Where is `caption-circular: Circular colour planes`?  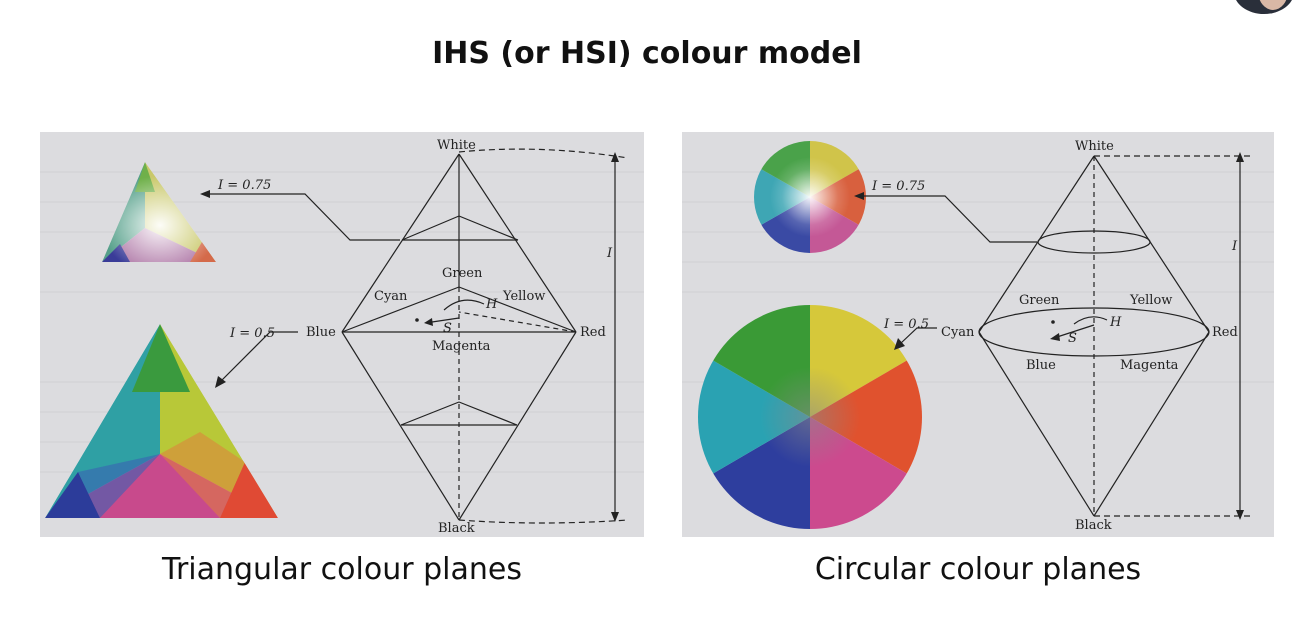
caption-circular: Circular colour planes is located at coordinates (978, 569).